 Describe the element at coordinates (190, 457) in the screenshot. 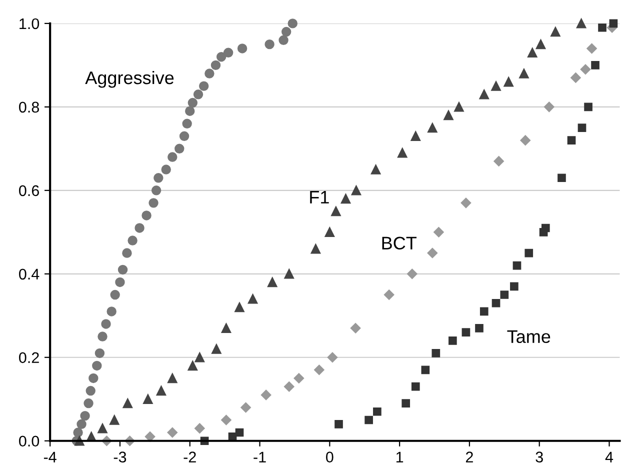

I see `x-tick-label: -2` at that location.